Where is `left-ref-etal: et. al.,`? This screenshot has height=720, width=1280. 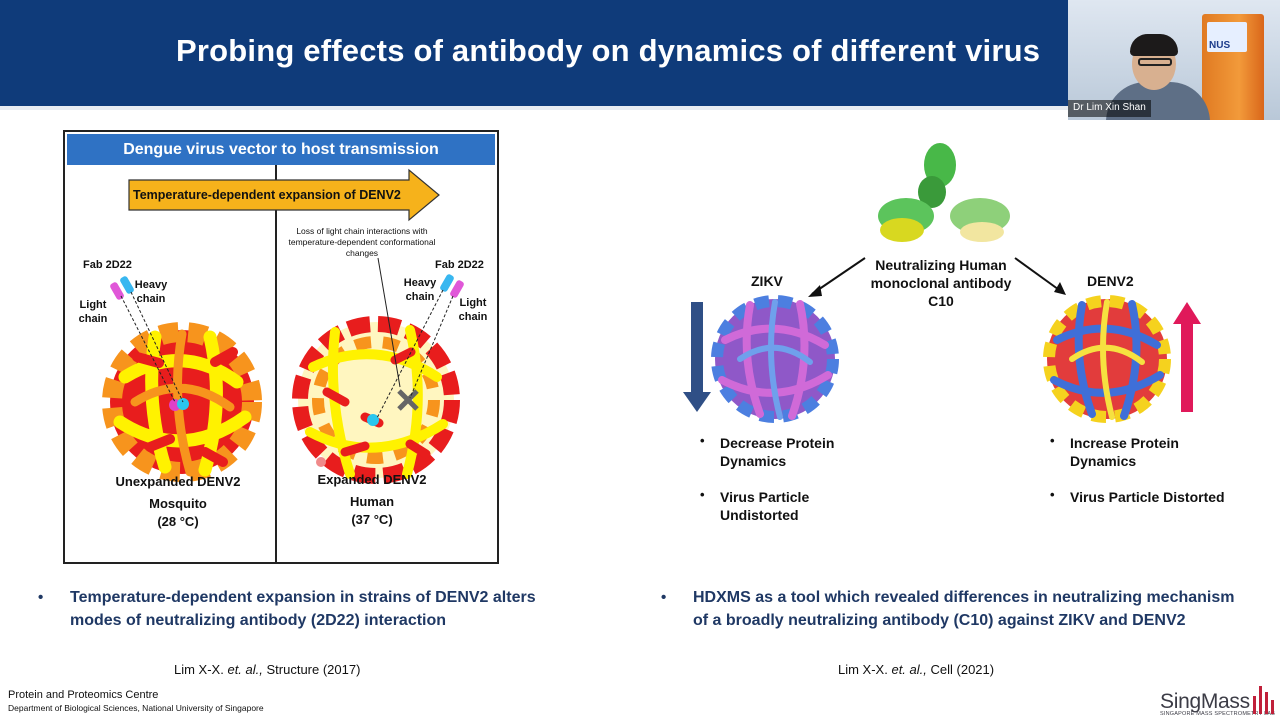
left-ref-etal: et. al., is located at coordinates (245, 669).